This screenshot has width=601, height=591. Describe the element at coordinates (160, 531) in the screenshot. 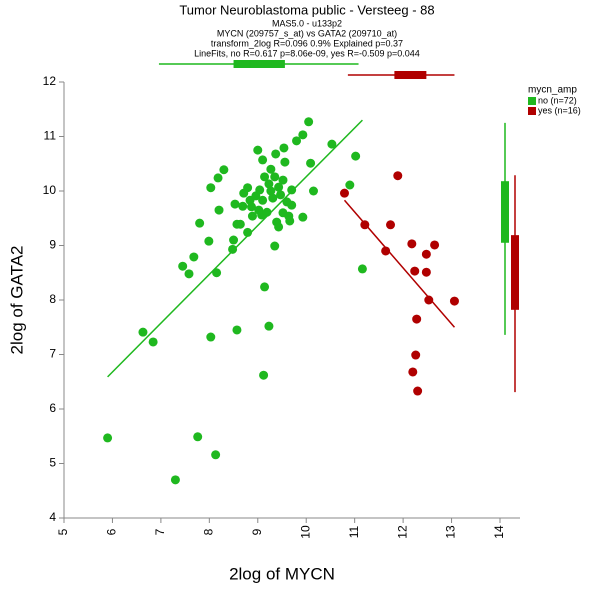

I see `x-tick-label: 7` at that location.